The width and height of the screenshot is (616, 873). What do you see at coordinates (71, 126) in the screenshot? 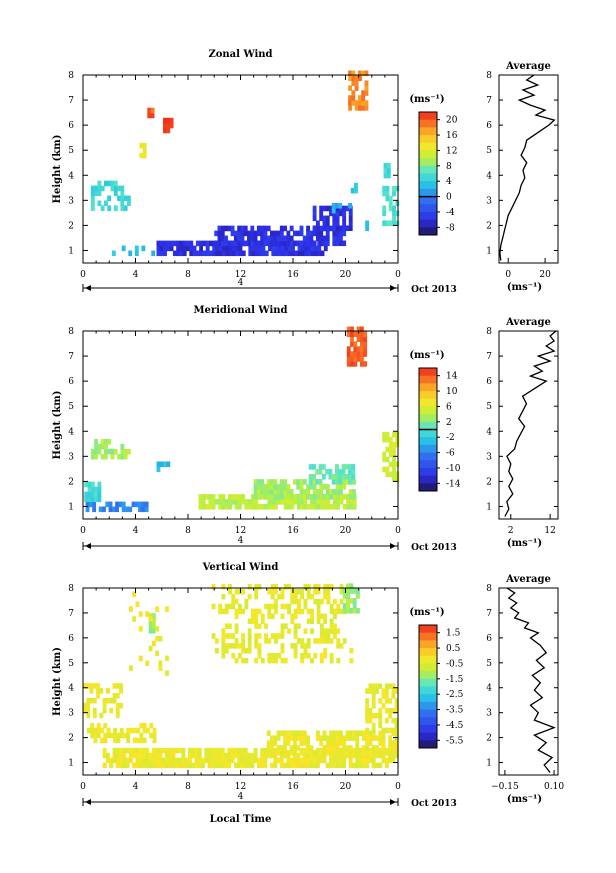
I see `y-tick-label: 6` at bounding box center [71, 126].